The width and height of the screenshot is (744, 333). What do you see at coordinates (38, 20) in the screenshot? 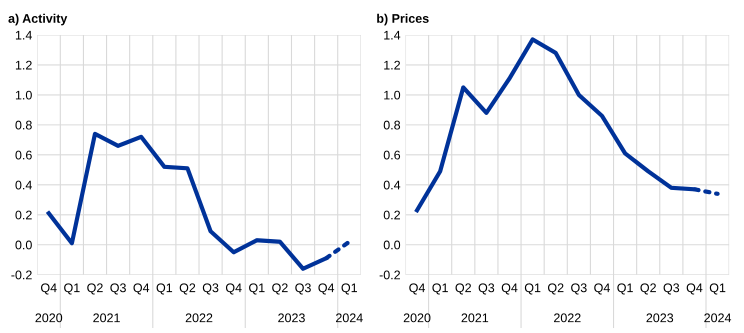
I see `chart-title: a) Activity` at bounding box center [38, 20].